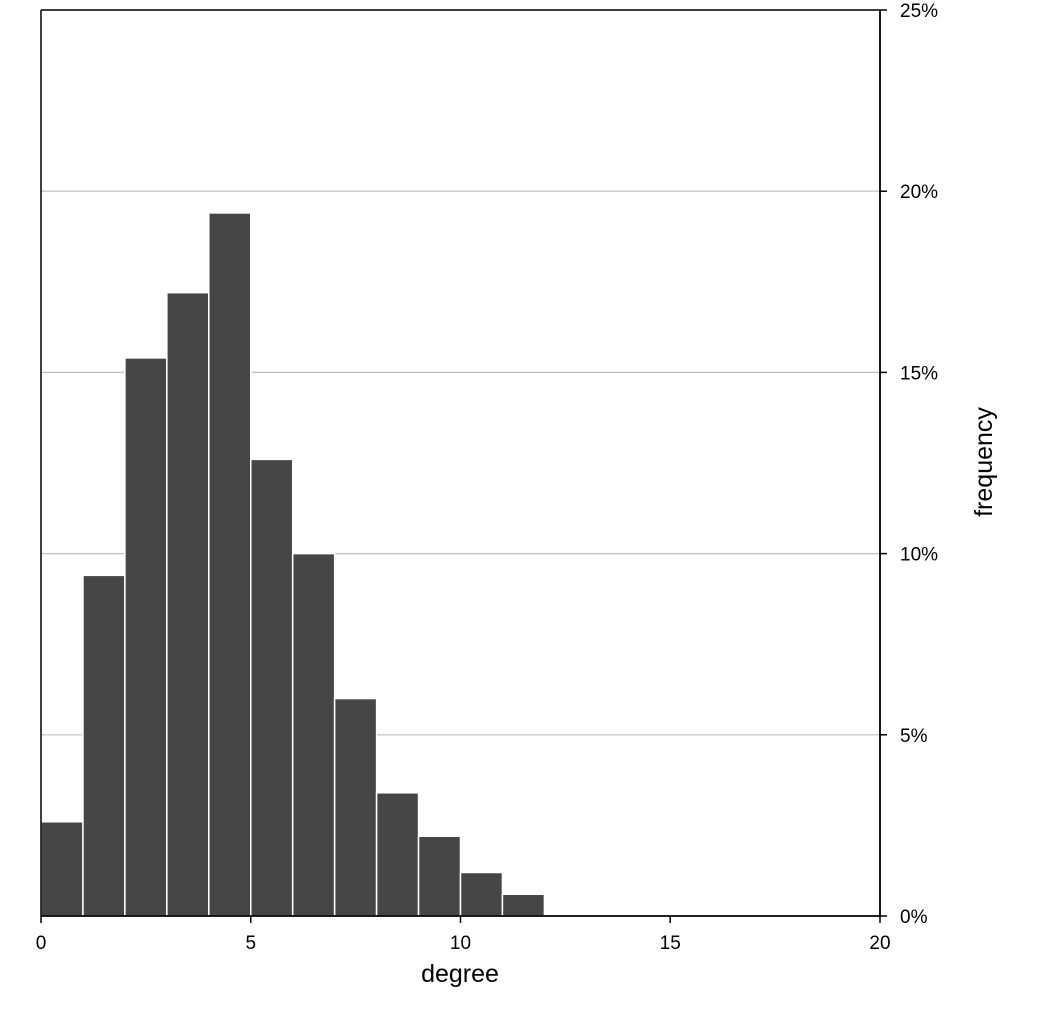  I want to click on x-tick-label-0: 0, so click(41, 943).